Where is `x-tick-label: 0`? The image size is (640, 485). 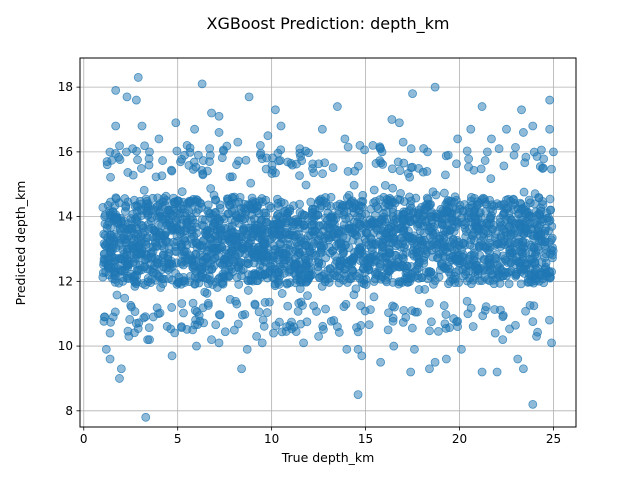 x-tick-label: 0 is located at coordinates (84, 439).